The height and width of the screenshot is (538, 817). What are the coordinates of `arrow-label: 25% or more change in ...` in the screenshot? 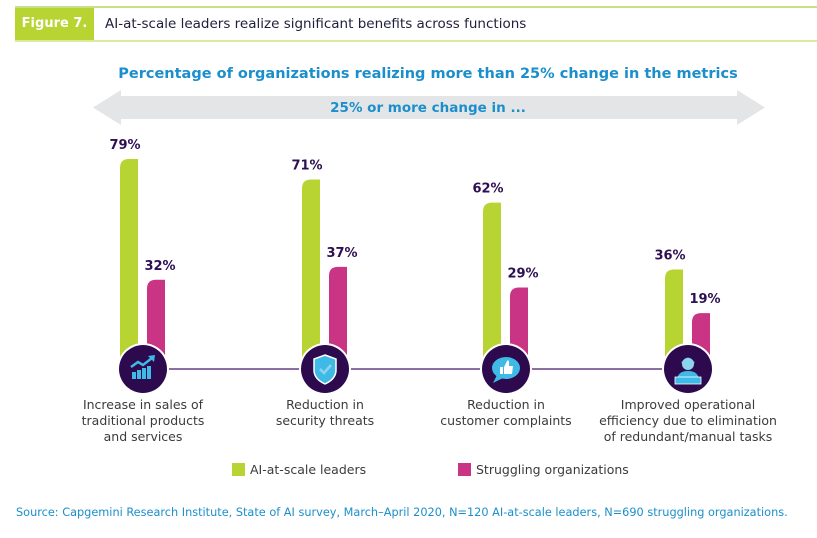 It's located at (428, 108).